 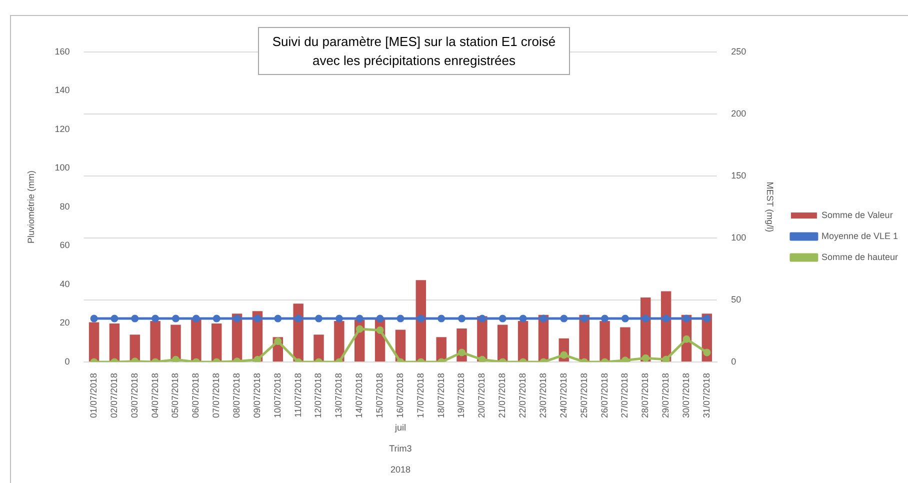 What do you see at coordinates (857, 215) in the screenshot?
I see `legend-label: Somme de Valeur` at bounding box center [857, 215].